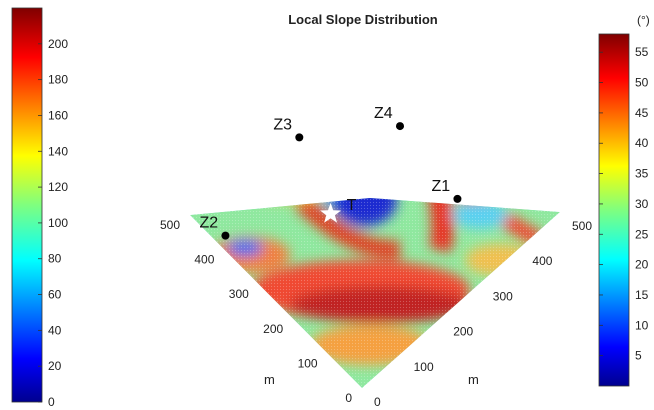 This screenshot has height=410, width=654. I want to click on colorbar-tick-label: 140, so click(58, 151).